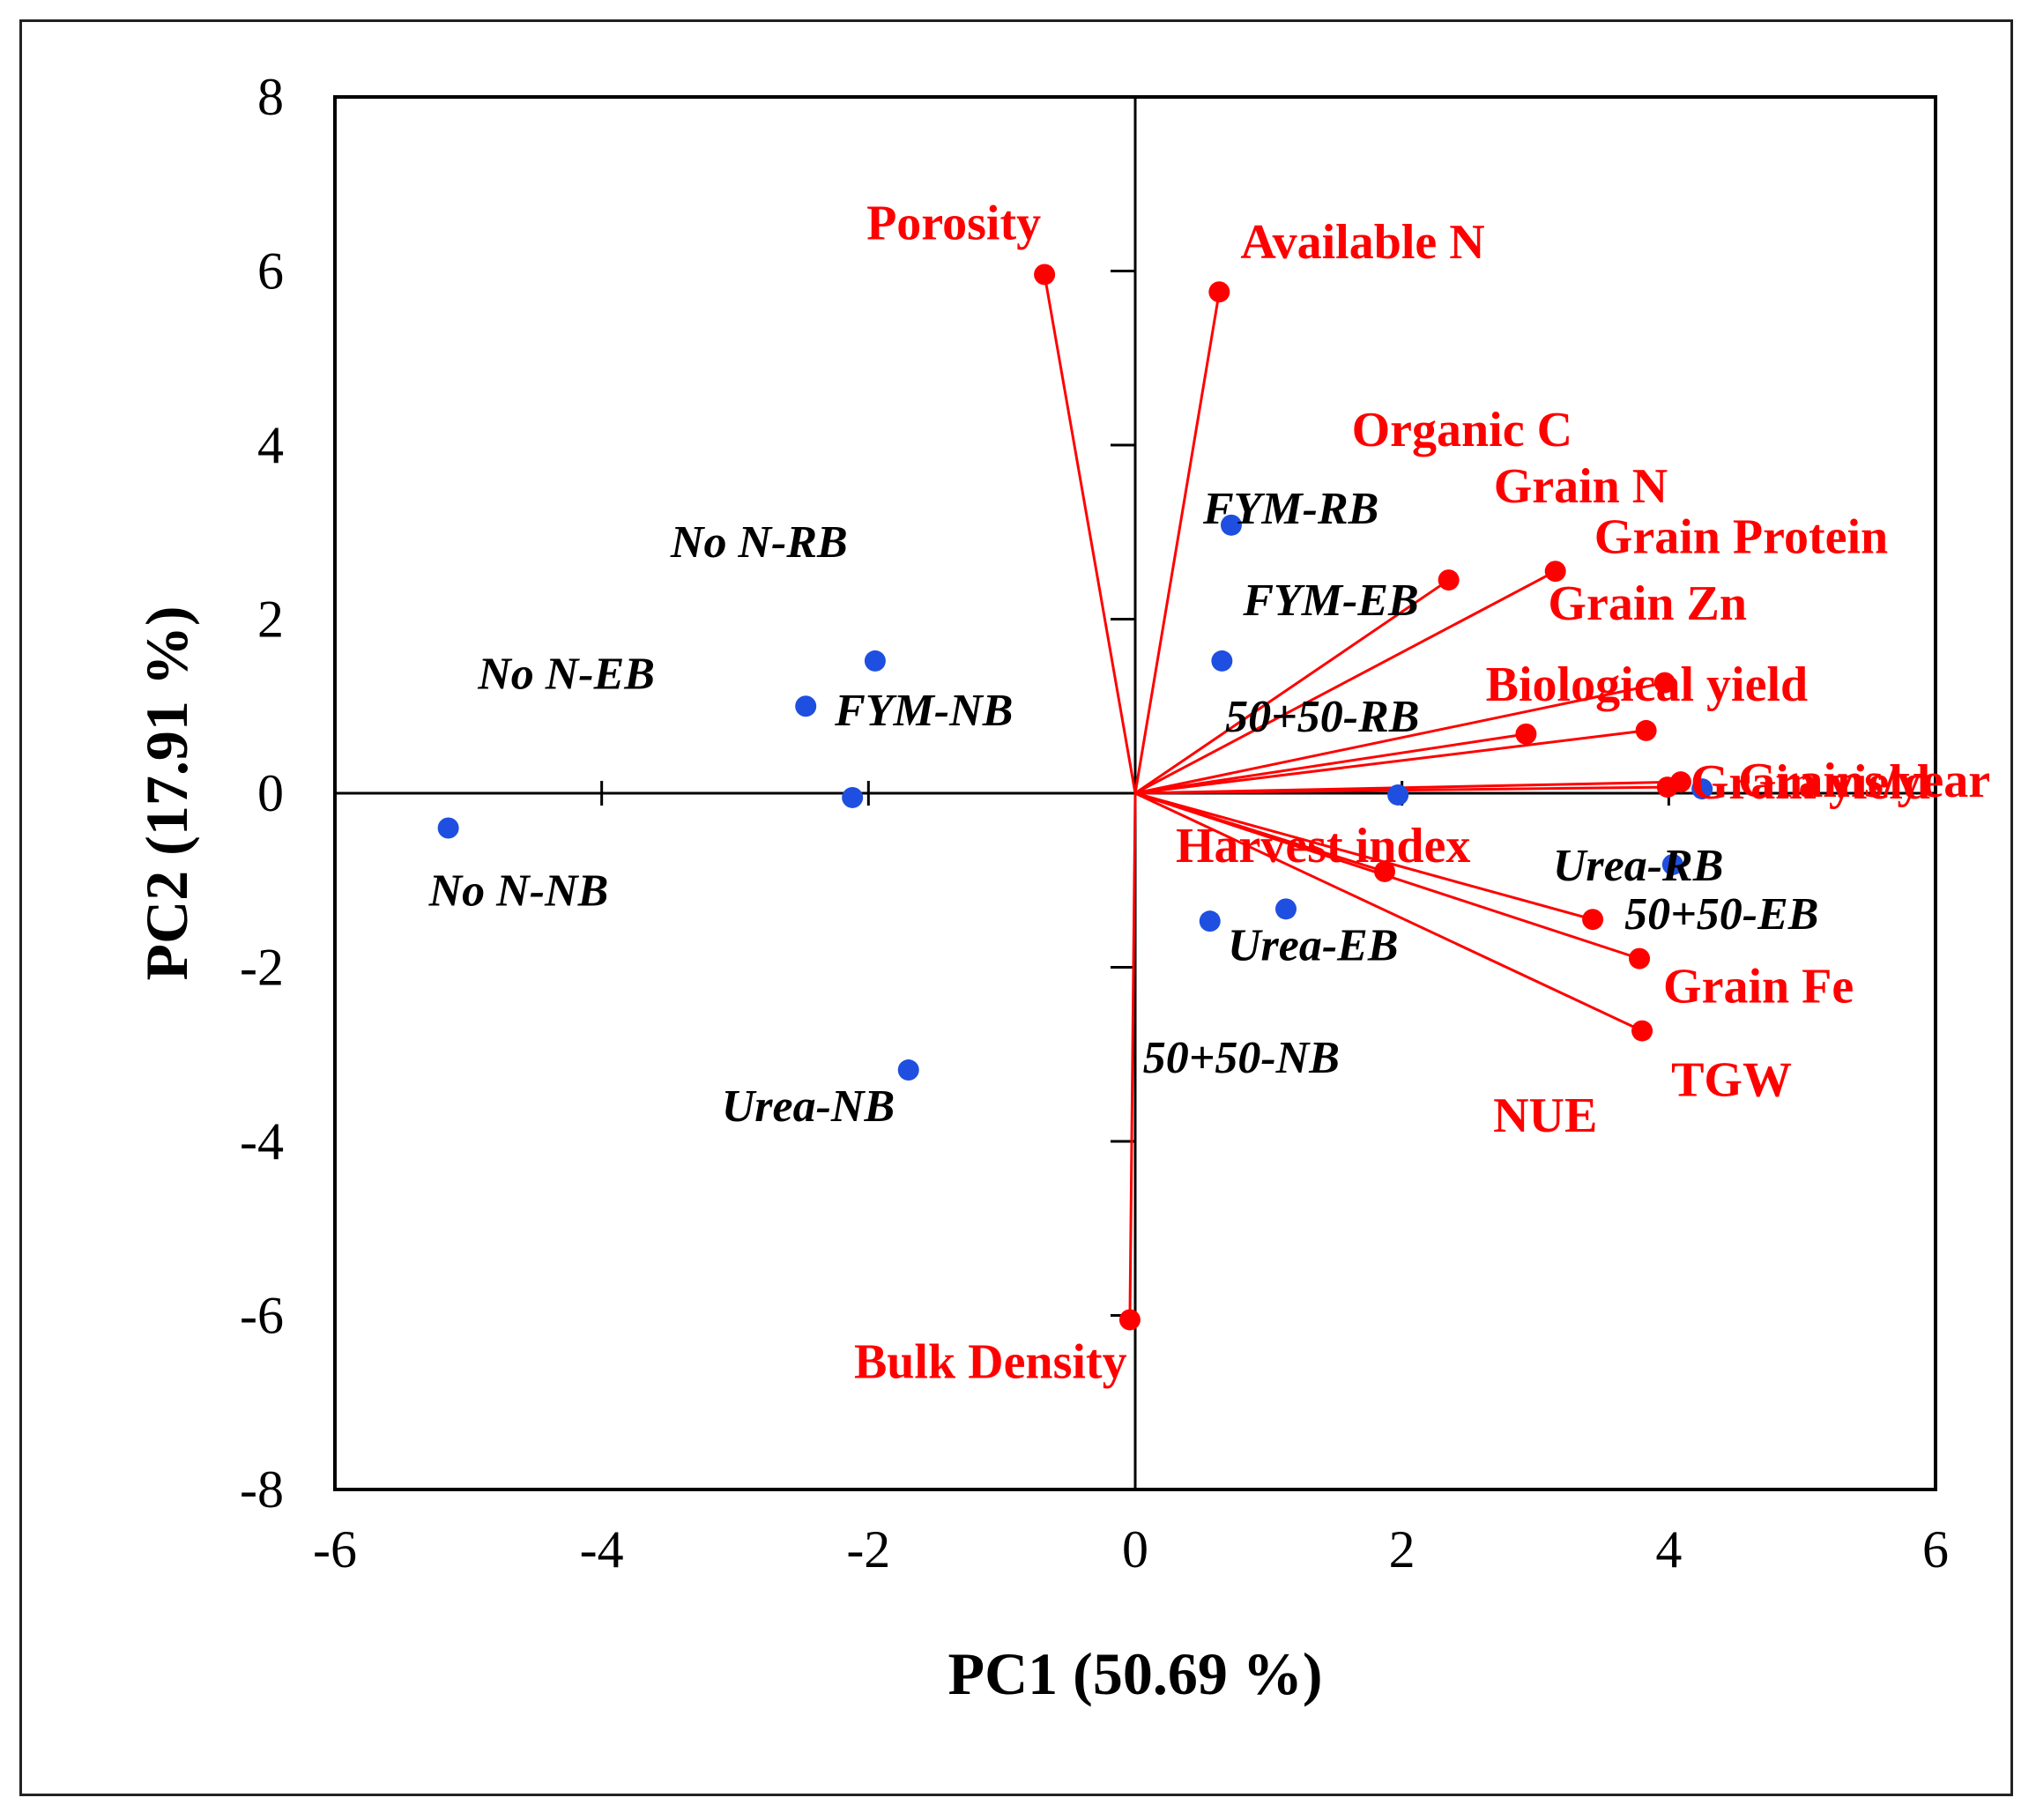  Describe the element at coordinates (270, 620) in the screenshot. I see `y-tick-label: 2` at that location.